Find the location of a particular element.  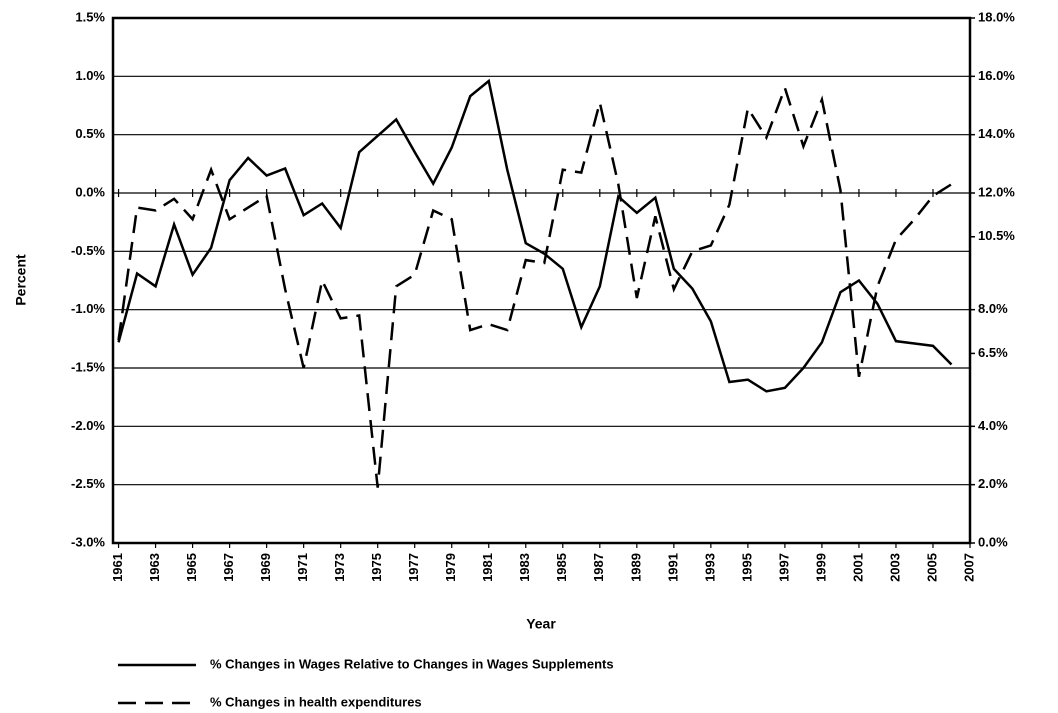

x-tick-label: 1979 is located at coordinates (450, 567).